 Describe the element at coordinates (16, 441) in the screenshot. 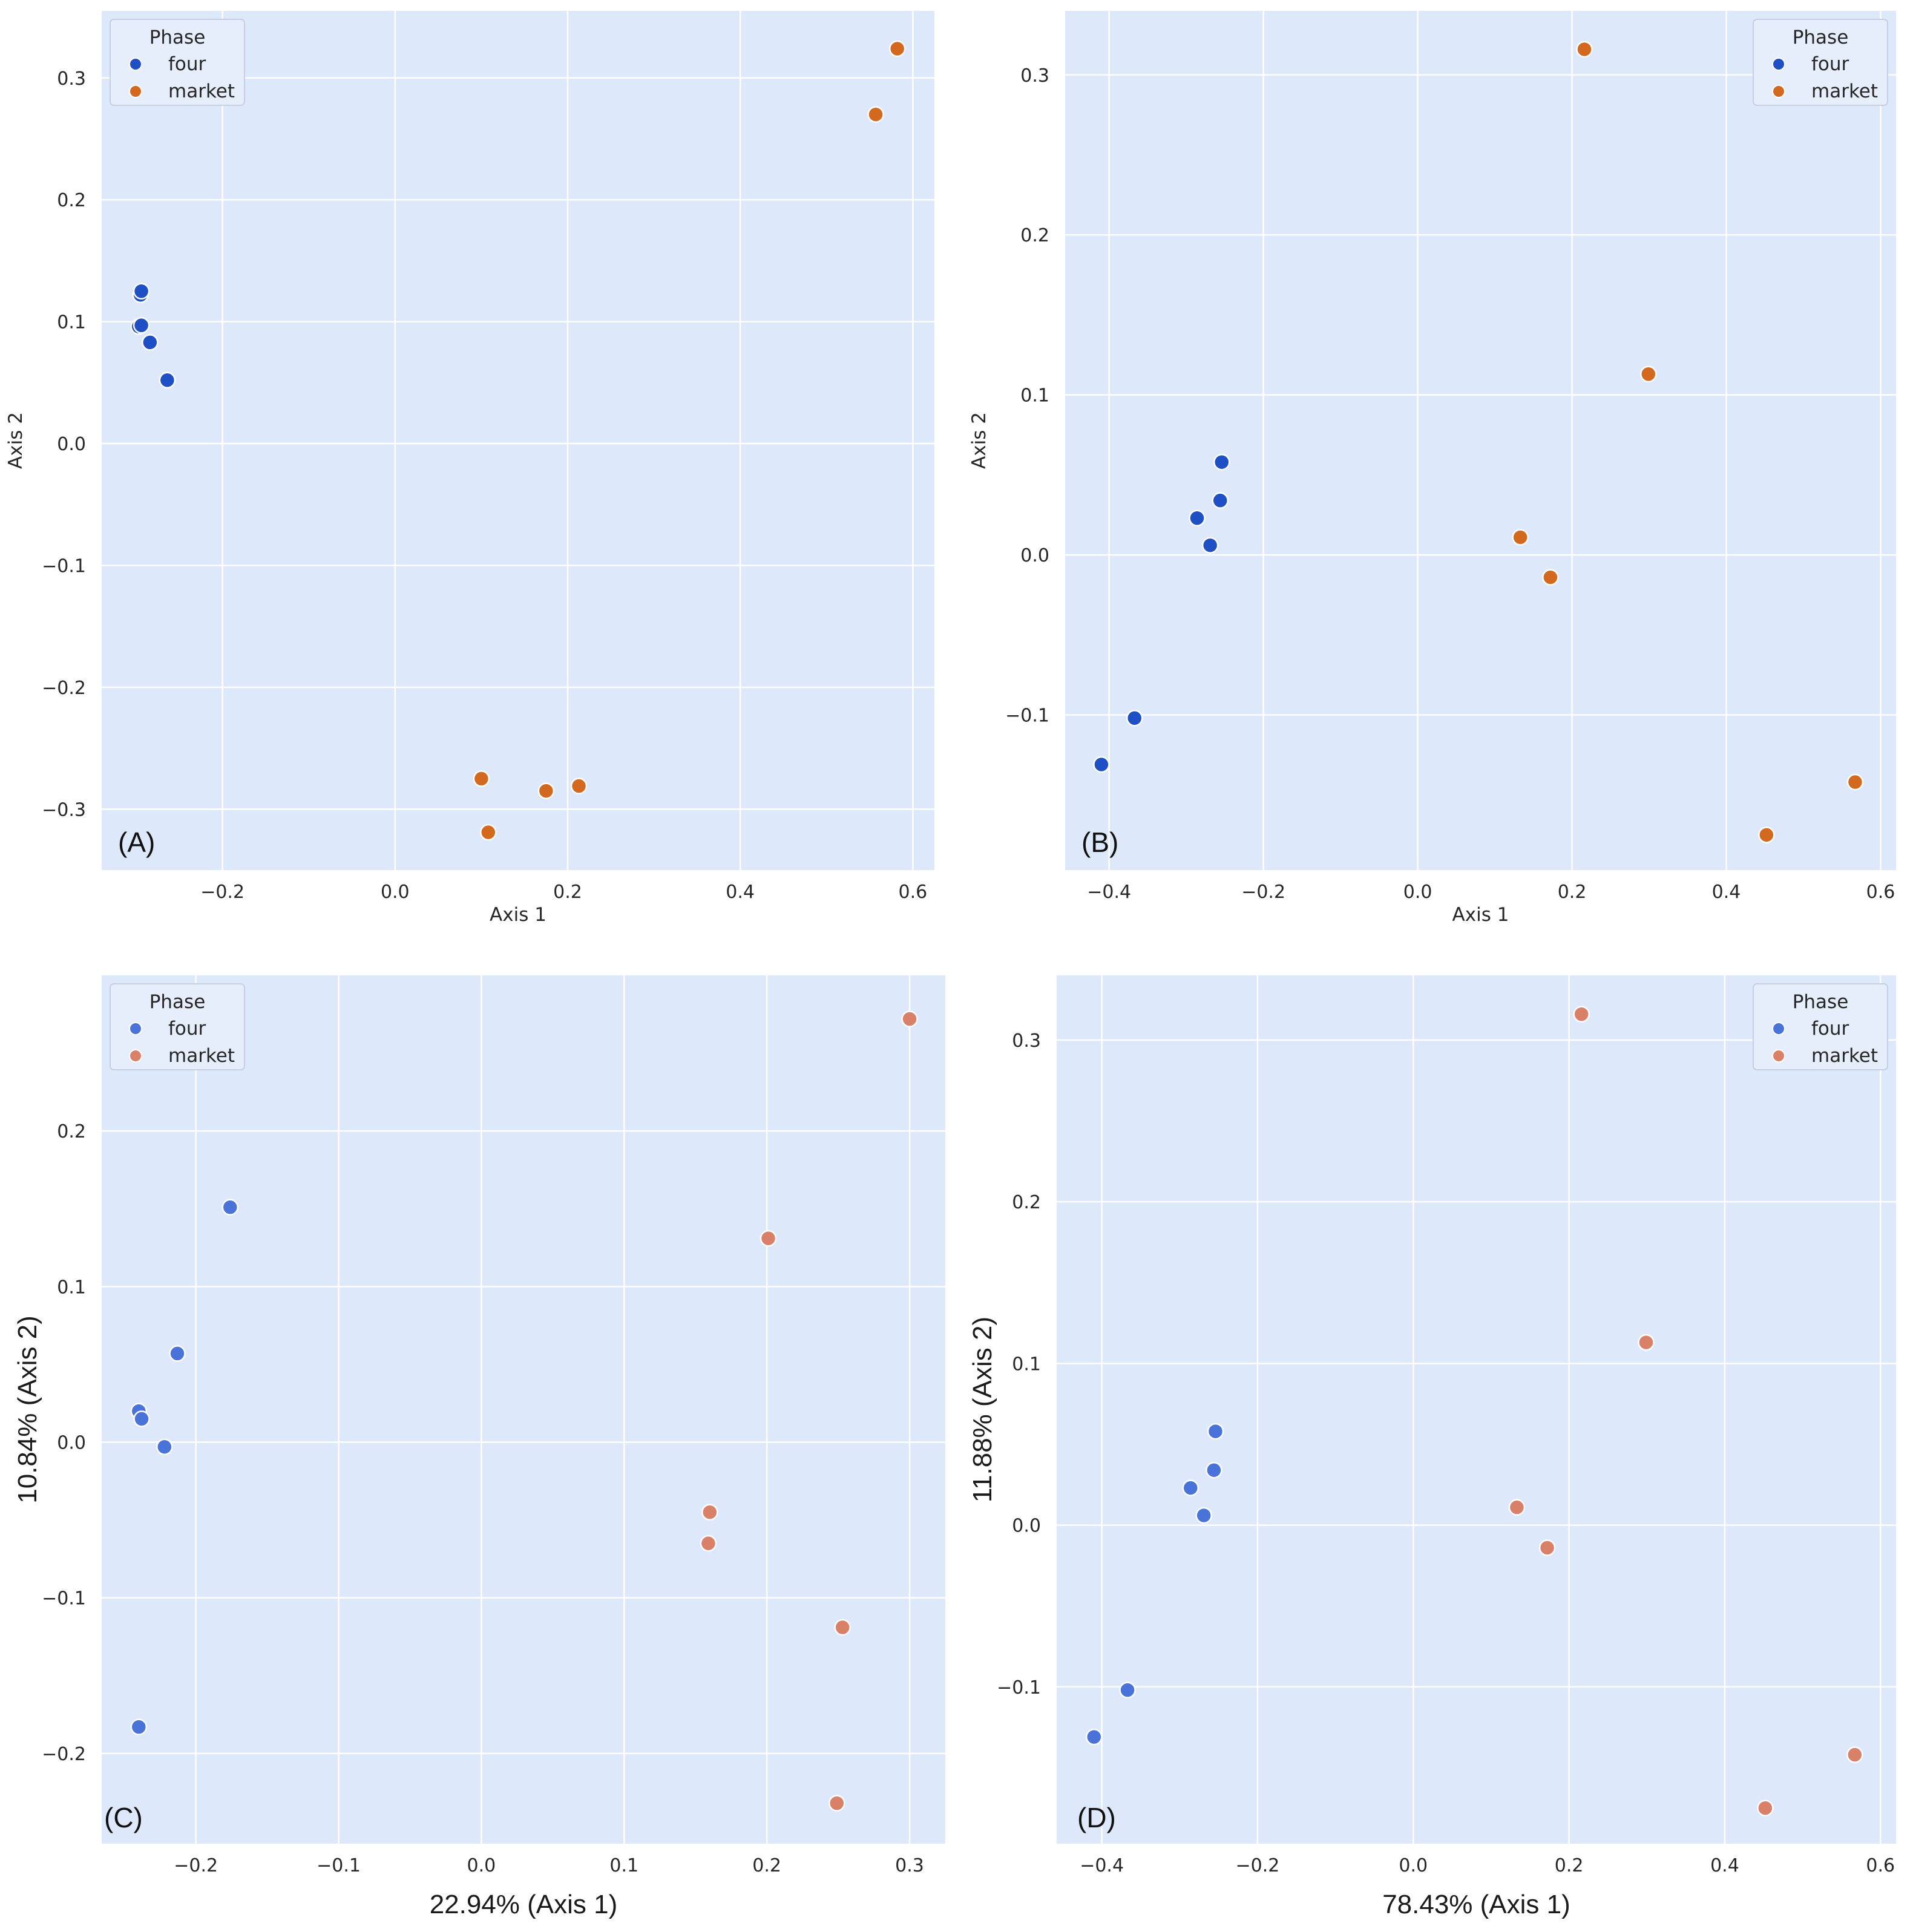

I see `y-axis-label: Axis 2` at that location.